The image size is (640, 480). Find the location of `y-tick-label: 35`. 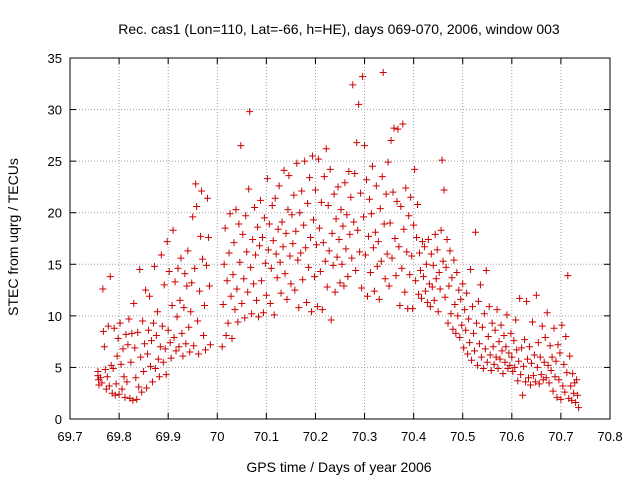

y-tick-label: 35 is located at coordinates (55, 58).